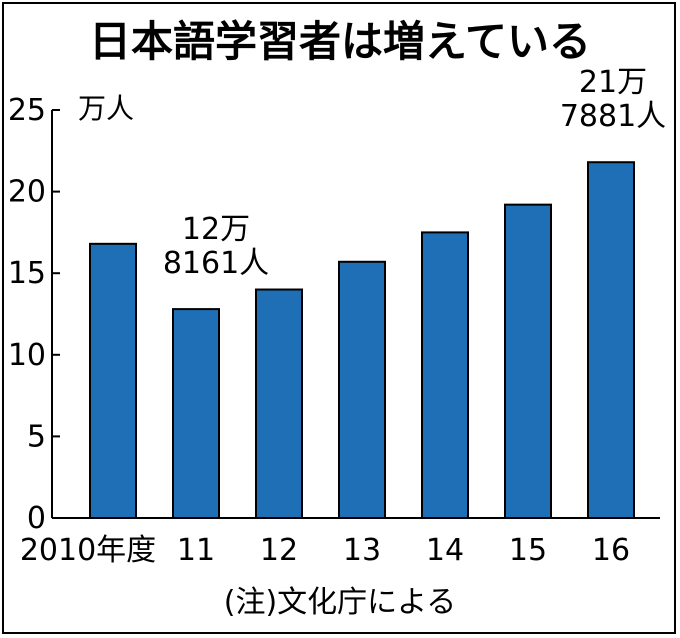 The height and width of the screenshot is (638, 680). What do you see at coordinates (362, 550) in the screenshot?
I see `x-tick-label: 13` at bounding box center [362, 550].